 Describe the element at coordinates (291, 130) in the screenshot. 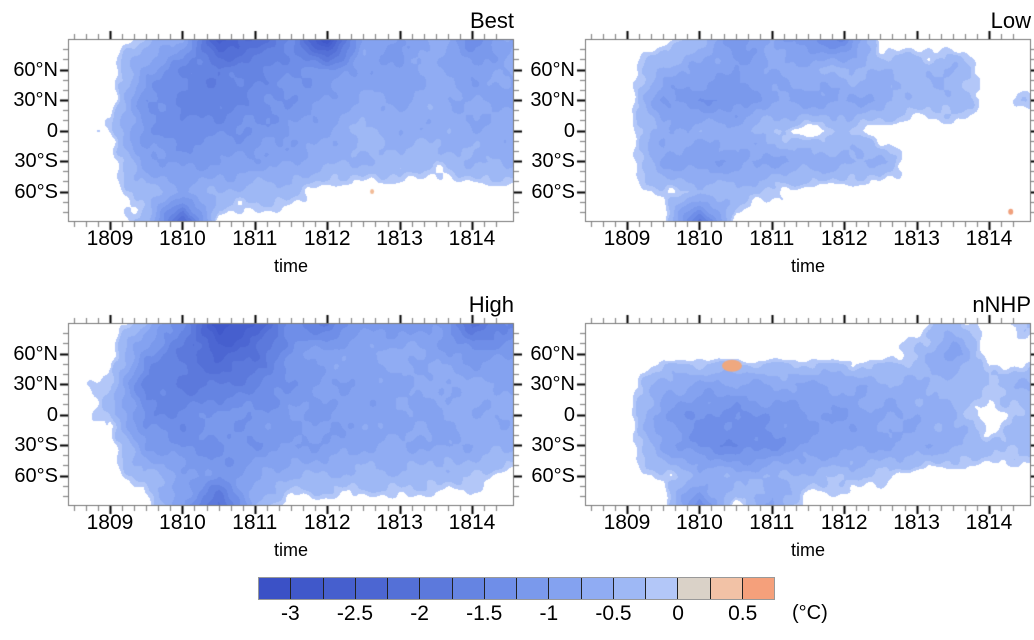

I see `panel-best-plot-canvas` at that location.